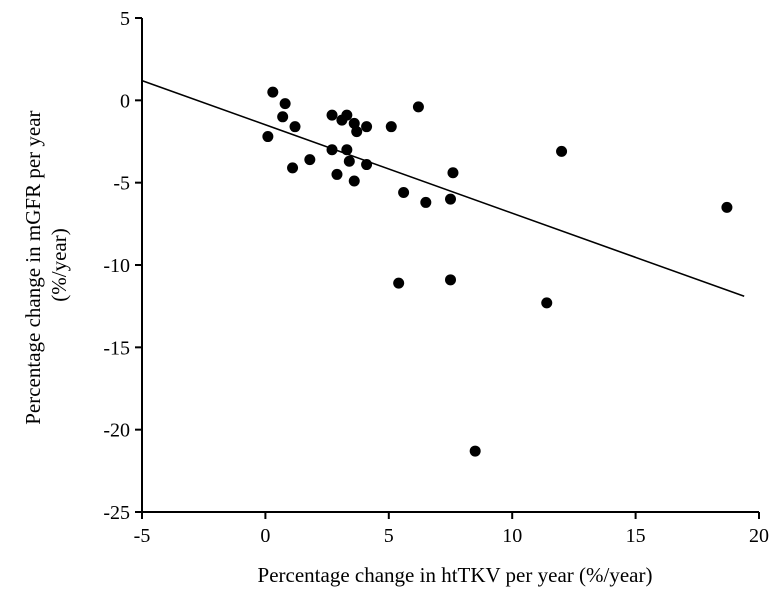 Image resolution: width=774 pixels, height=593 pixels. What do you see at coordinates (121, 184) in the screenshot?
I see `y-tick-label: -5` at bounding box center [121, 184].